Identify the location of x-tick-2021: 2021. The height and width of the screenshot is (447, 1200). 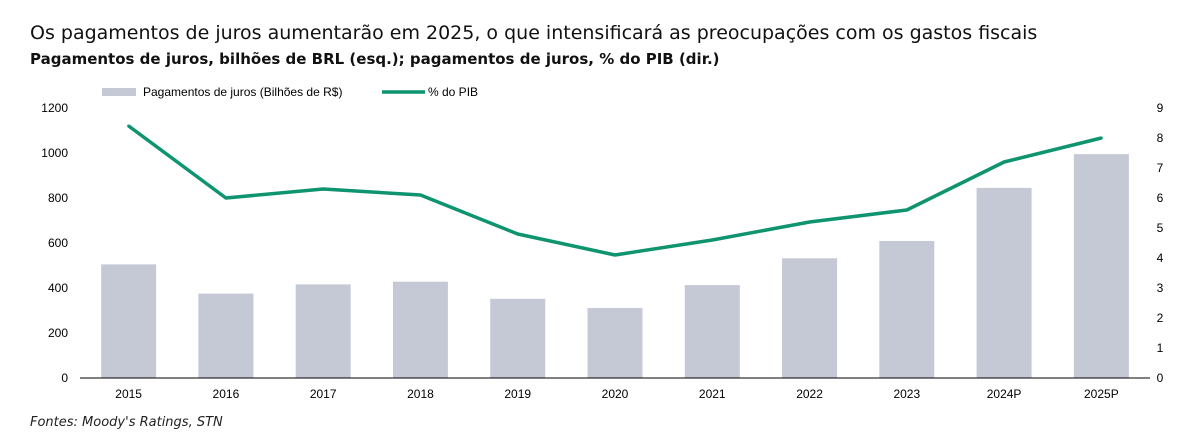
(712, 394).